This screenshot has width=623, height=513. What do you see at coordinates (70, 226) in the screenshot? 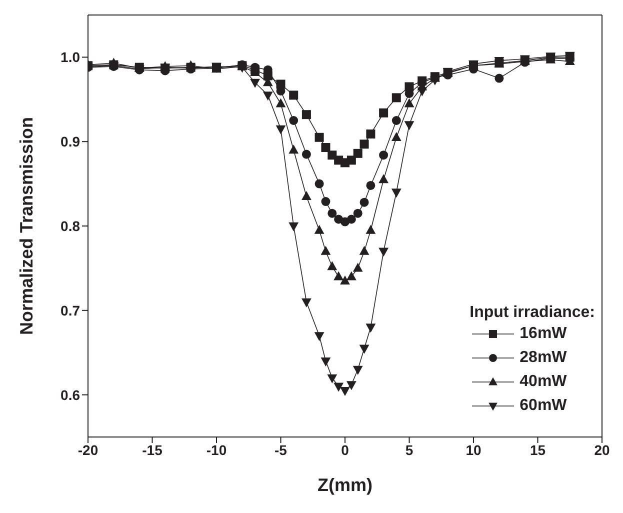
I see `y-tick-label: 0.8` at bounding box center [70, 226].